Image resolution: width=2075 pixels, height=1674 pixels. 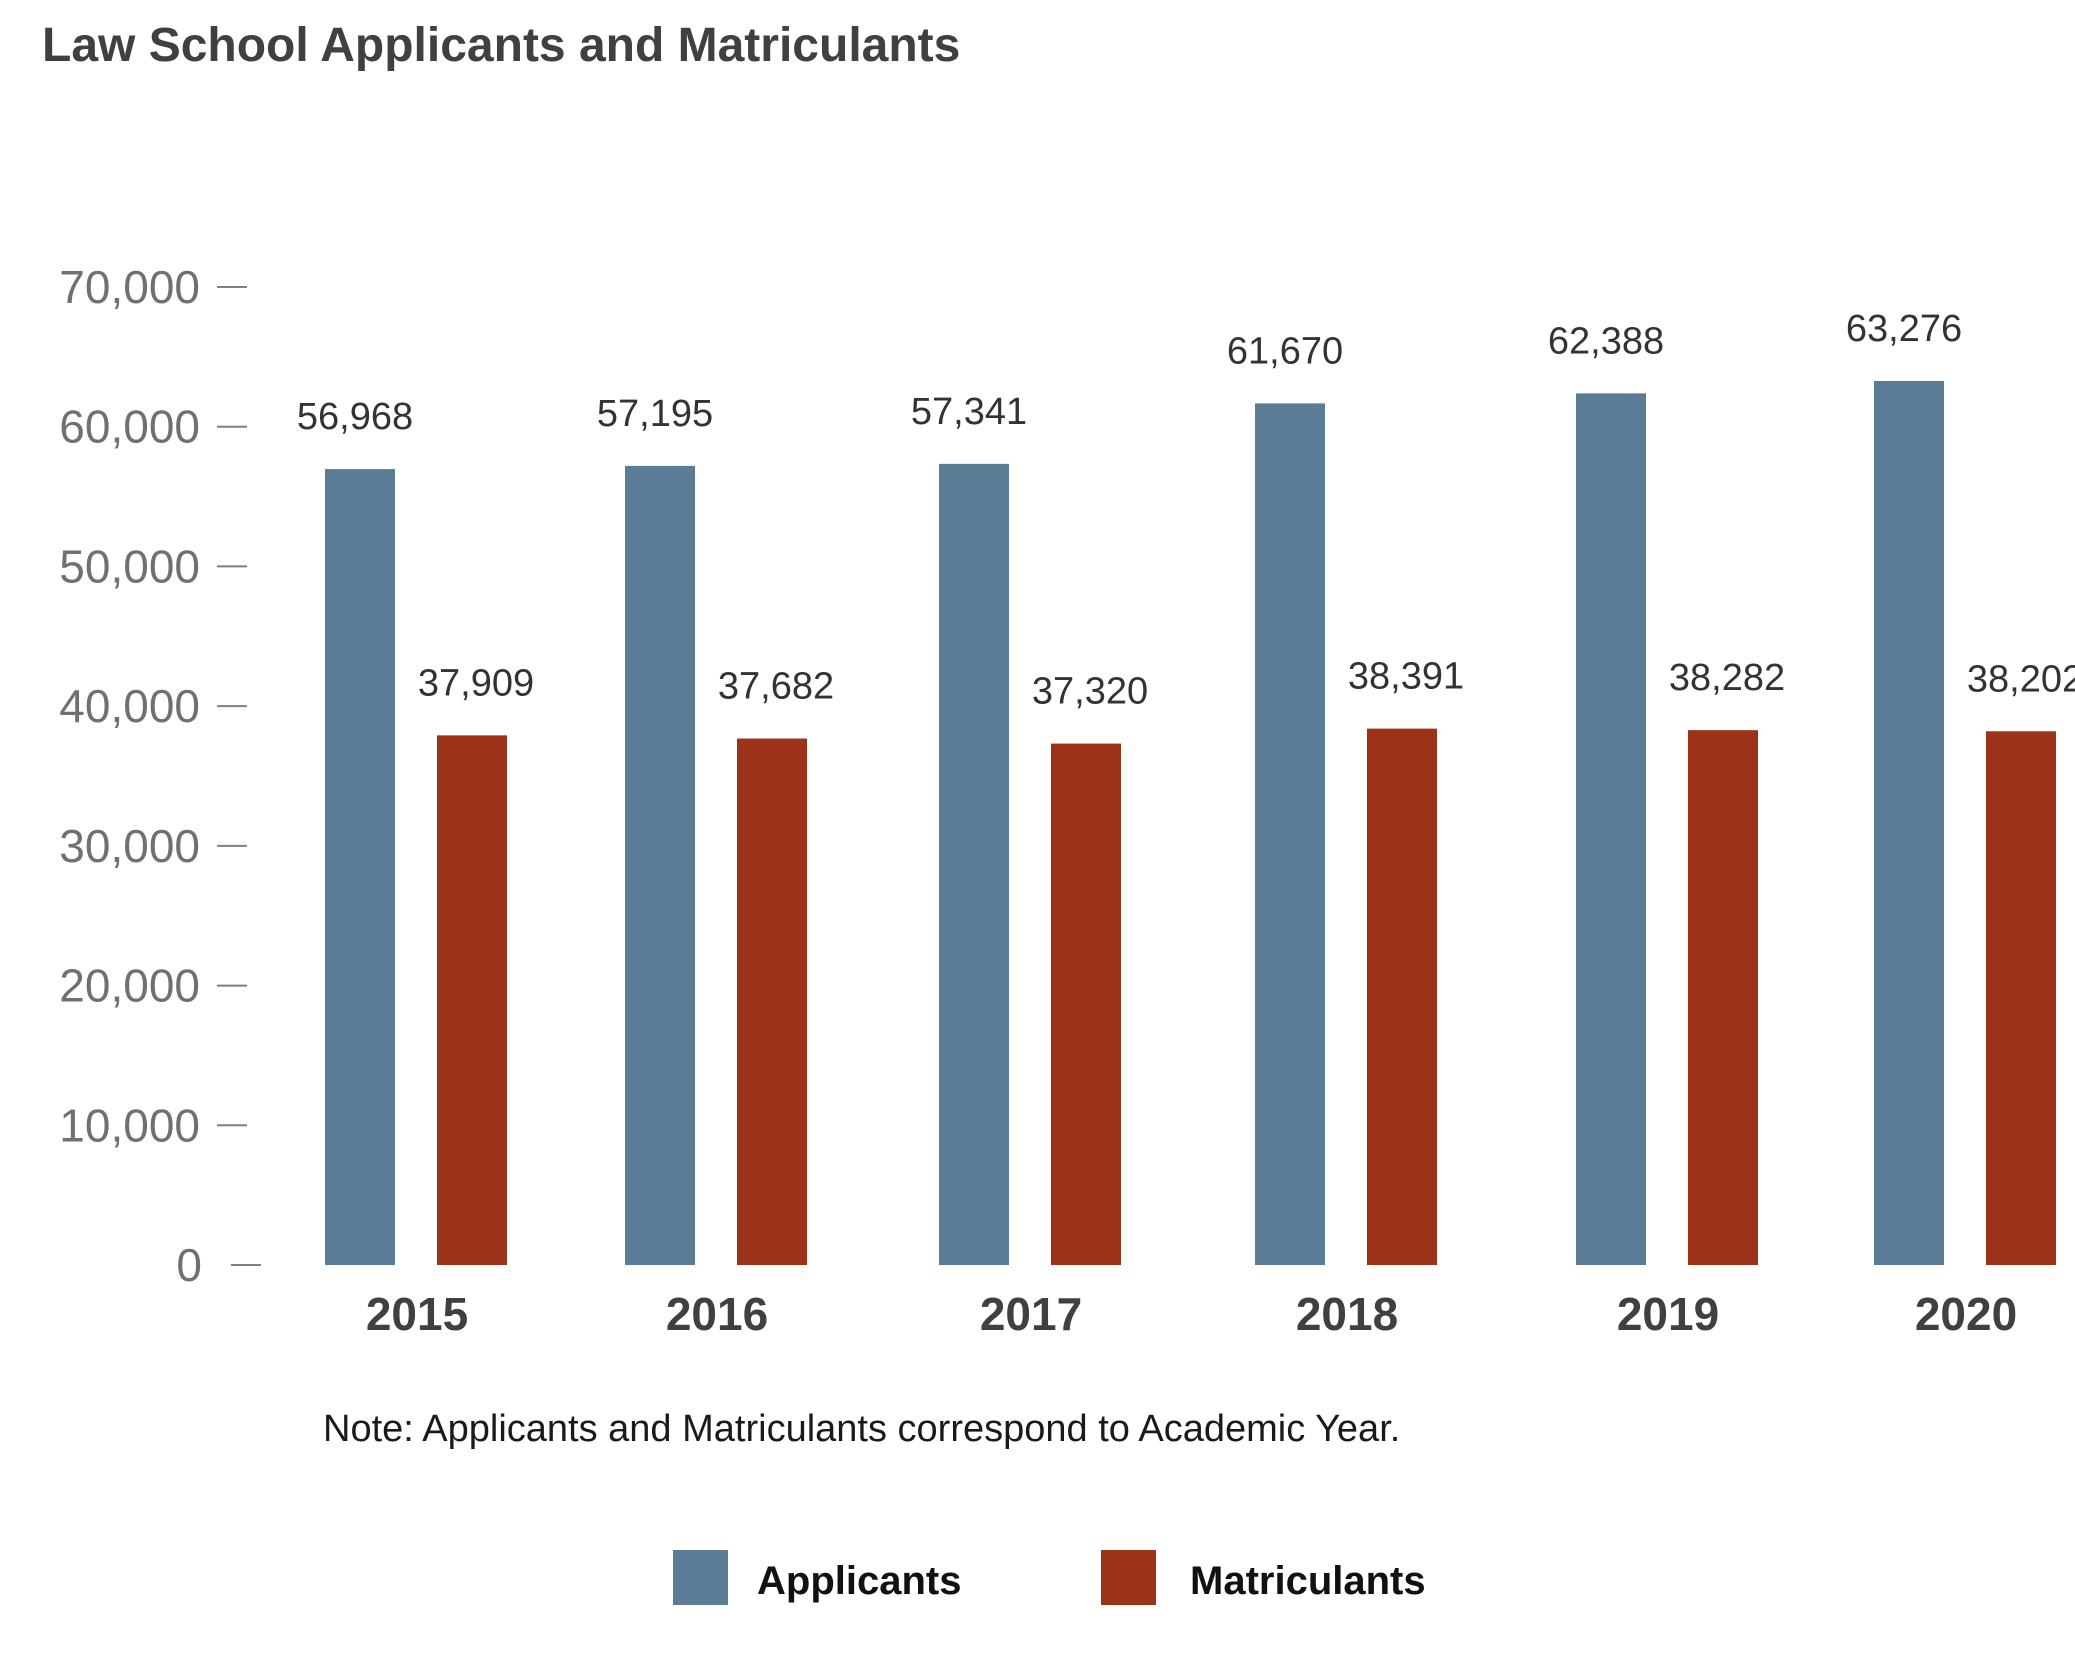 I want to click on x-tick-label-2016: 2016, so click(x=717, y=1314).